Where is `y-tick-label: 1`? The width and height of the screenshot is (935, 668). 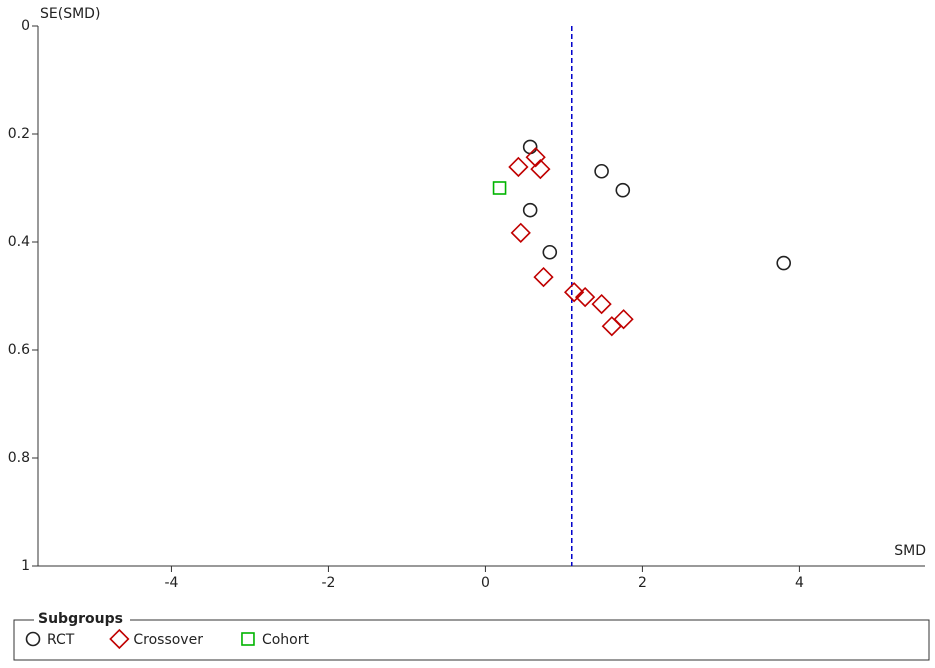 y-tick-label: 1 is located at coordinates (25, 566).